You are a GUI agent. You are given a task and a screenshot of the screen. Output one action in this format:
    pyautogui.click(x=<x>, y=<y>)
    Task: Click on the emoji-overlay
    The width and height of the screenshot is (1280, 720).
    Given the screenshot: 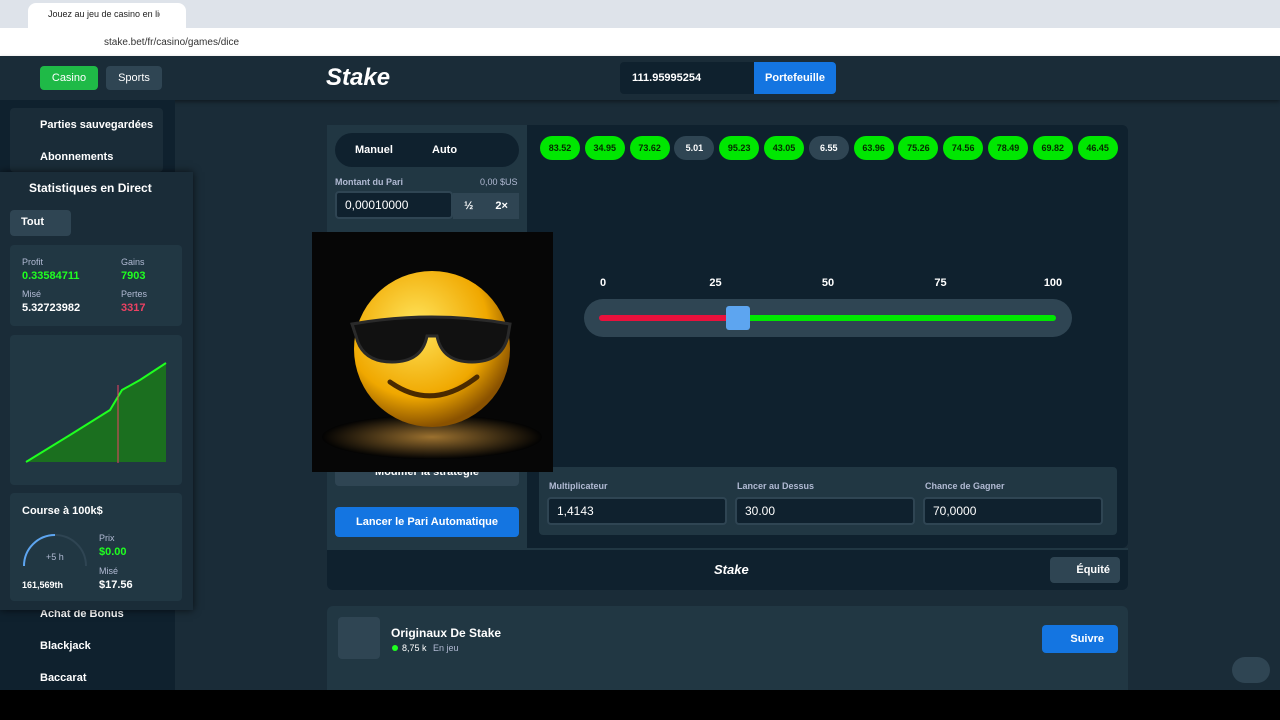 What is the action you would take?
    pyautogui.click(x=432, y=352)
    